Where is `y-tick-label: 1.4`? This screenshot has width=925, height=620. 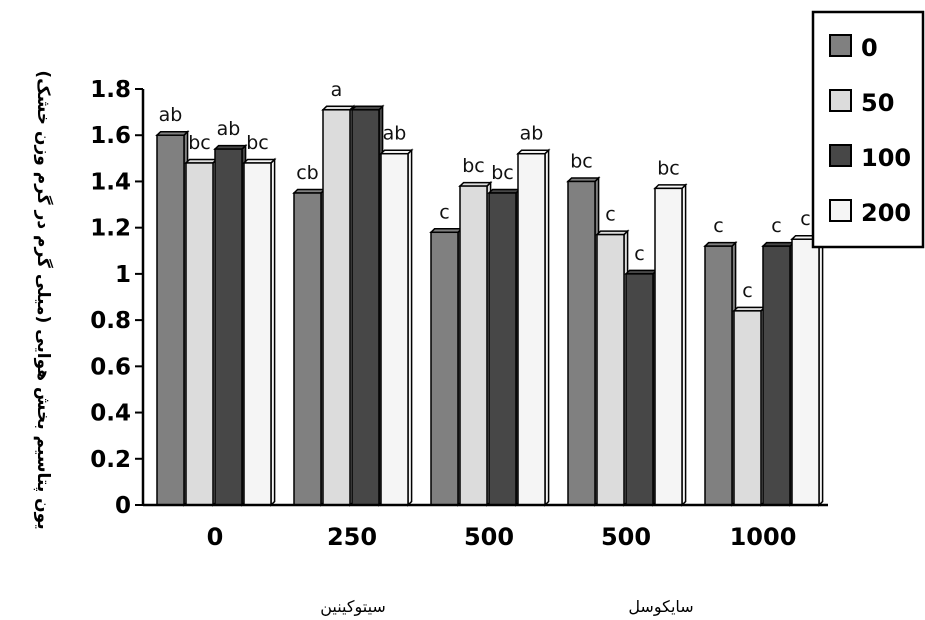 y-tick-label: 1.4 is located at coordinates (110, 182).